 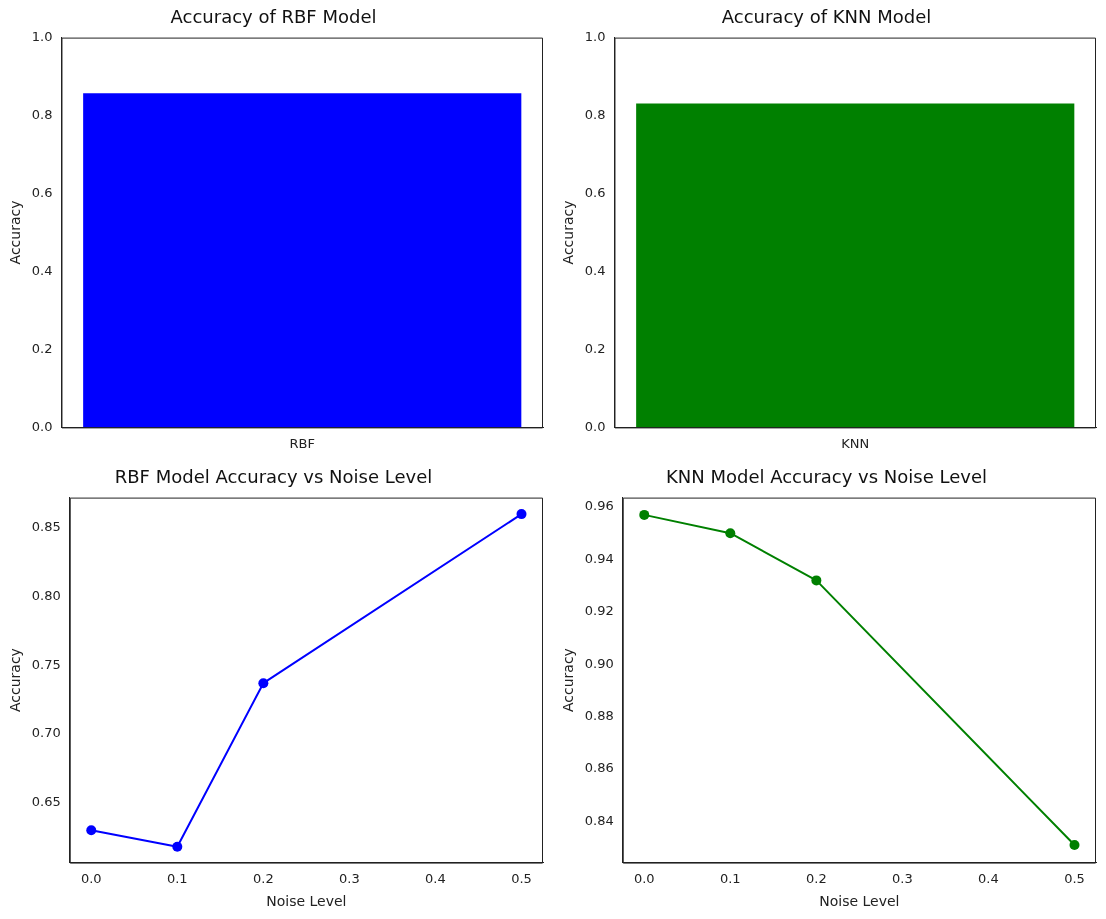 I want to click on y-tick-label: 0.86, so click(x=599, y=768).